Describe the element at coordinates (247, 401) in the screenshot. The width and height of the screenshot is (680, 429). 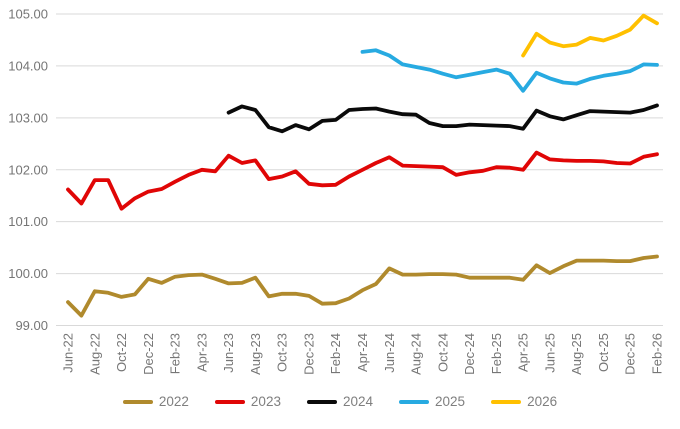
I see `legend-item-2023: 2023` at that location.